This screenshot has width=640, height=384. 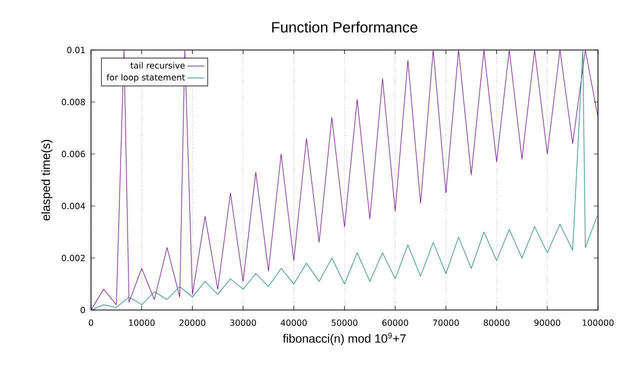 I want to click on x-tick-label: 80000, so click(x=497, y=323).